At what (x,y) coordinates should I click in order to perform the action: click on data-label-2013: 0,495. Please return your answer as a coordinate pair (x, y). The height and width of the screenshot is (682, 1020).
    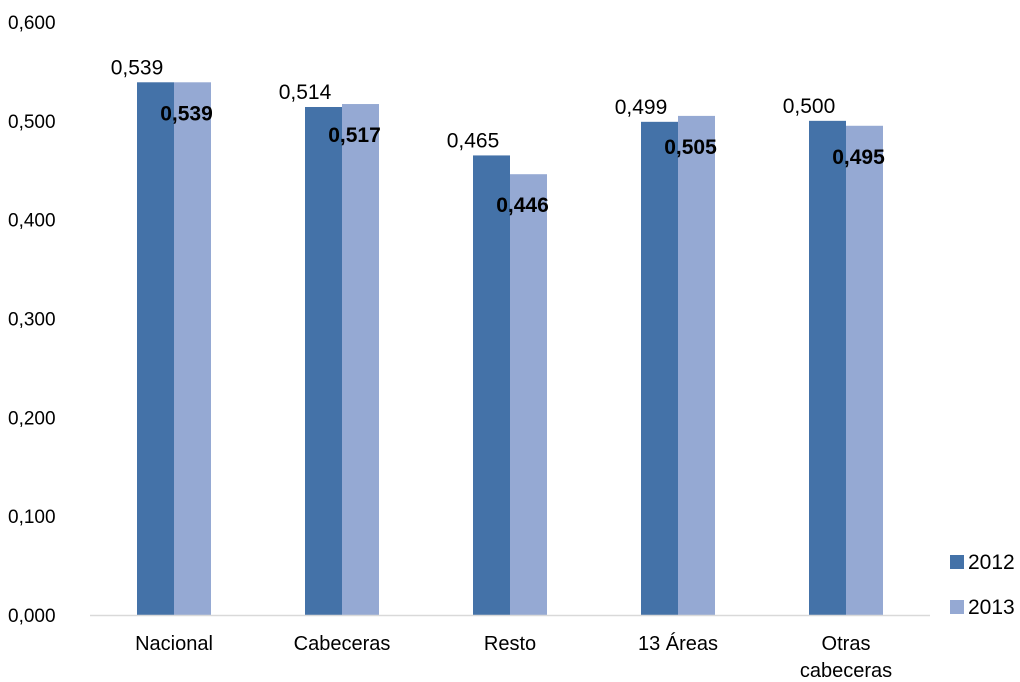
    Looking at the image, I should click on (858, 157).